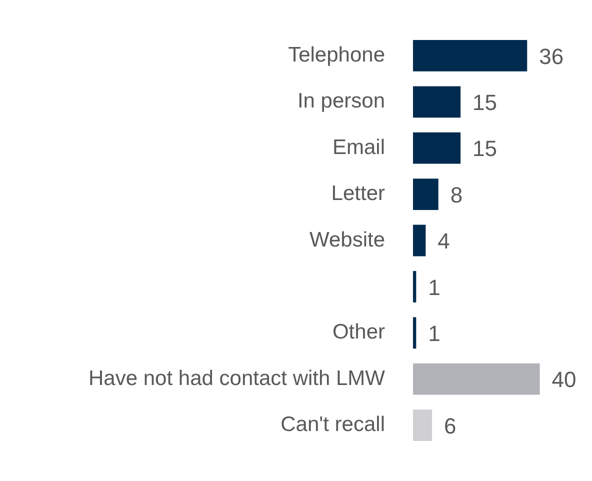 The height and width of the screenshot is (481, 592). I want to click on y-tick-label: Website, so click(347, 240).